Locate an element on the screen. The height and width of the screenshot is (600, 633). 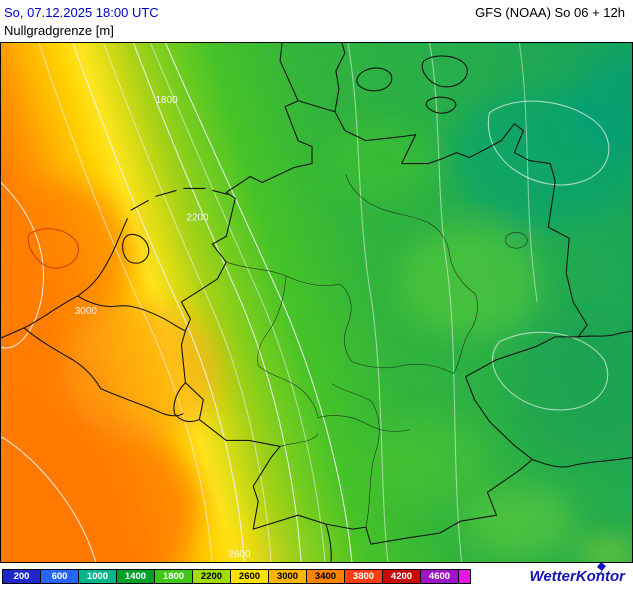
legend-item: 2200 is located at coordinates (211, 576).